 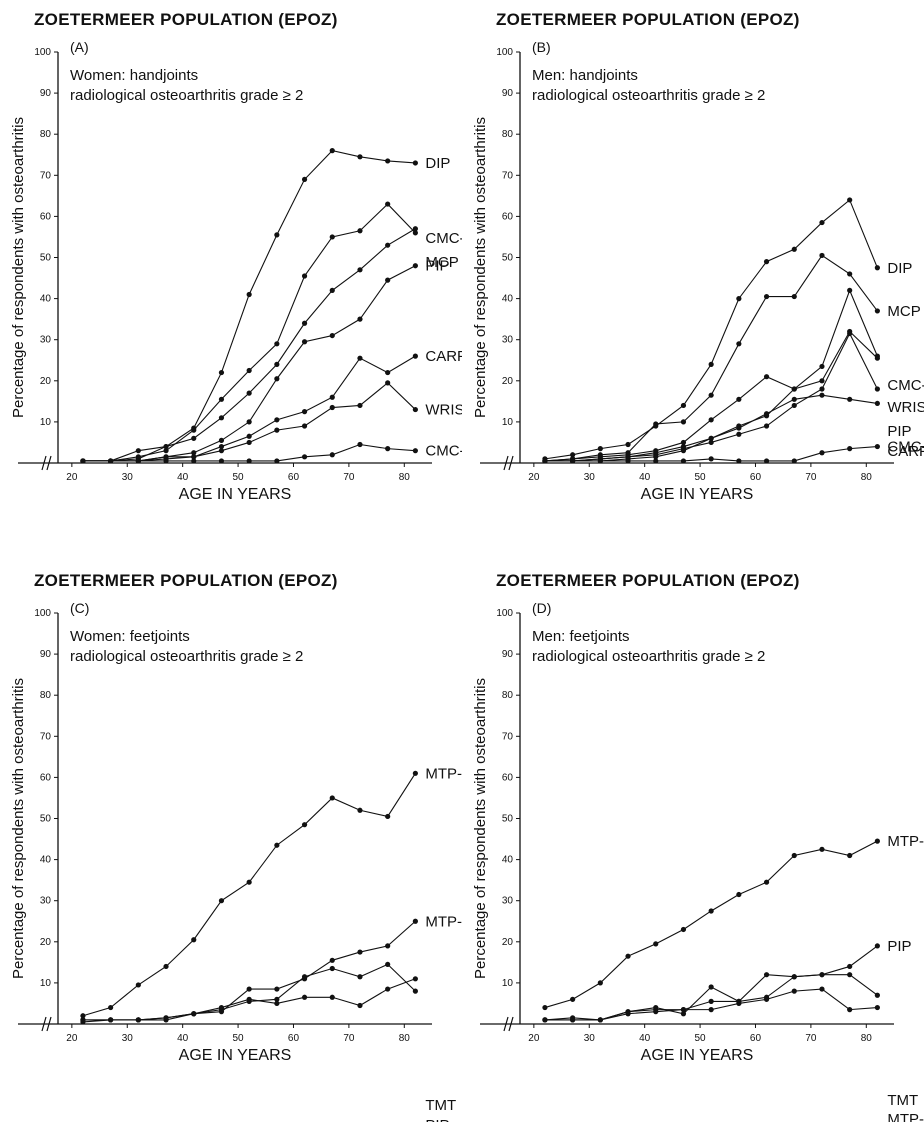 I want to click on x-tick-label: 70, so click(x=349, y=477).